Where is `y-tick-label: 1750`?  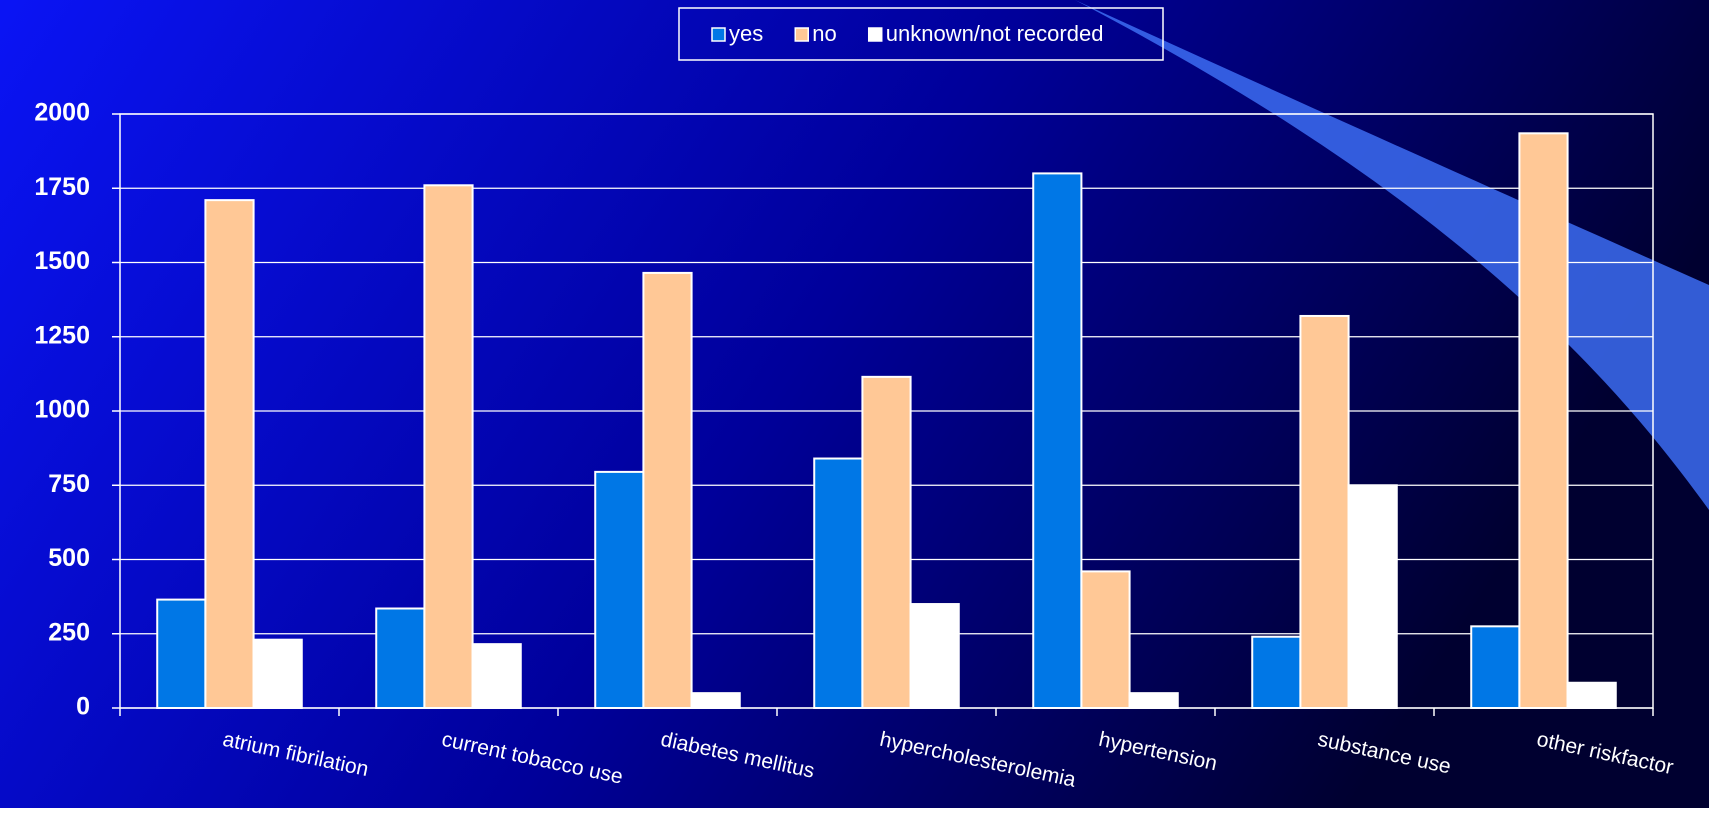
y-tick-label: 1750 is located at coordinates (62, 187).